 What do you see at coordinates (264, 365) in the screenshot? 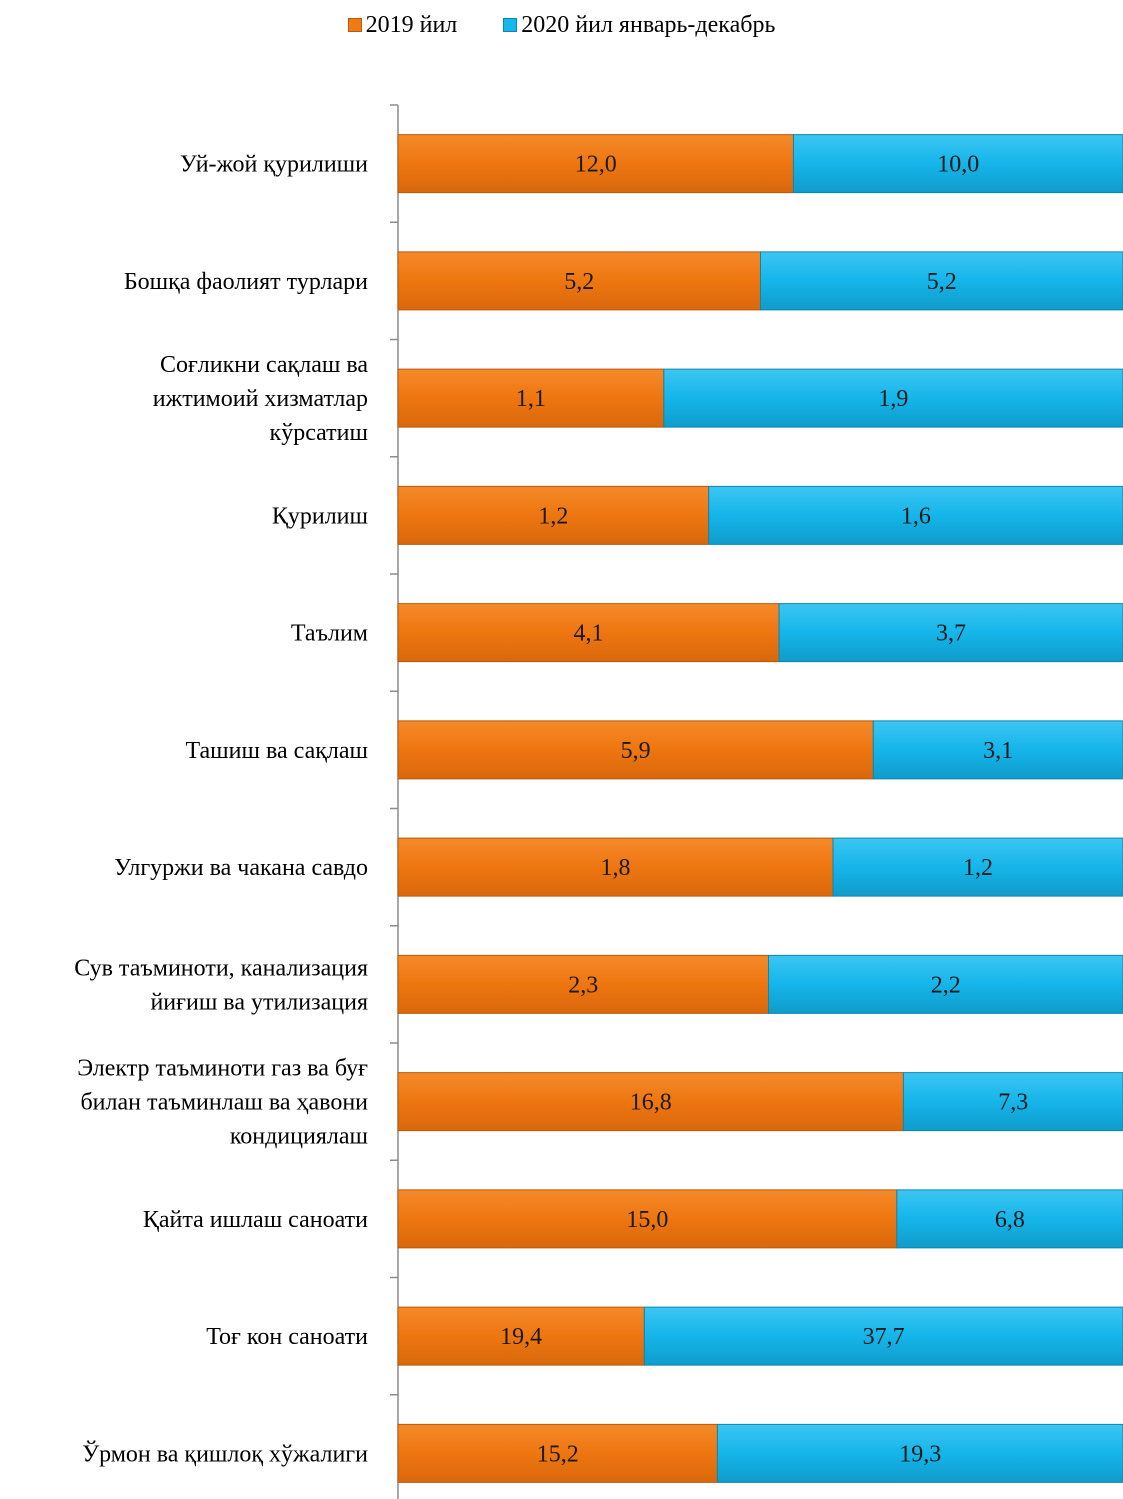
I see `category-label-line: Соғликни сақлаш ва` at bounding box center [264, 365].